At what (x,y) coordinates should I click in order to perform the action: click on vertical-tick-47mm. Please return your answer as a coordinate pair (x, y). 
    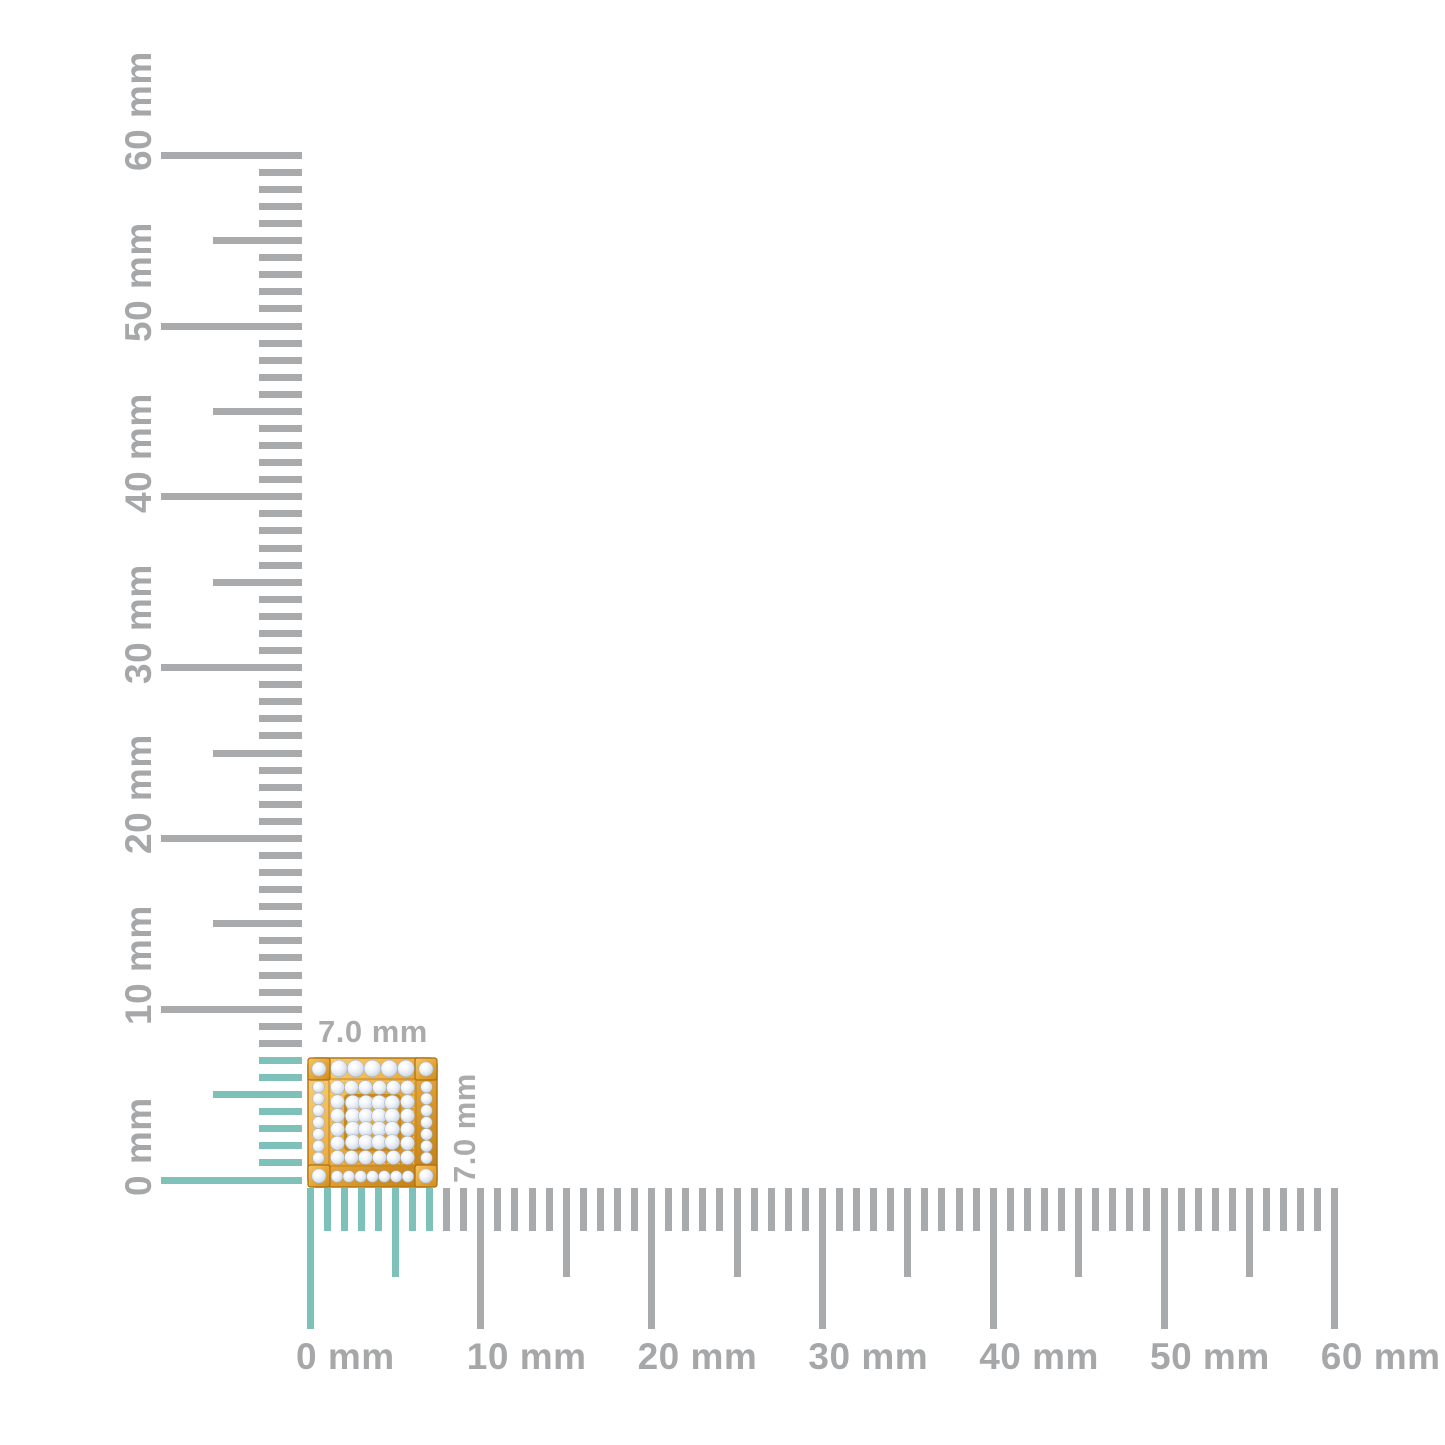
    Looking at the image, I should click on (280, 377).